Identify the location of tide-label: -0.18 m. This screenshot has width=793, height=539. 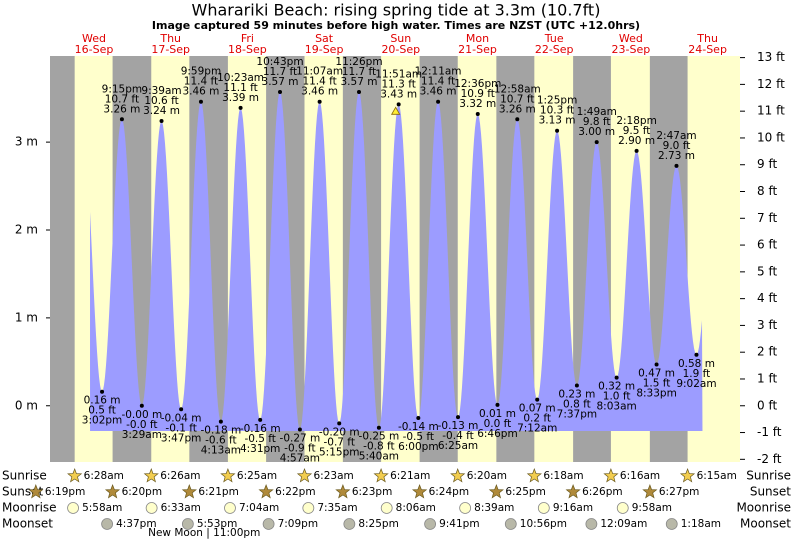
(221, 431).